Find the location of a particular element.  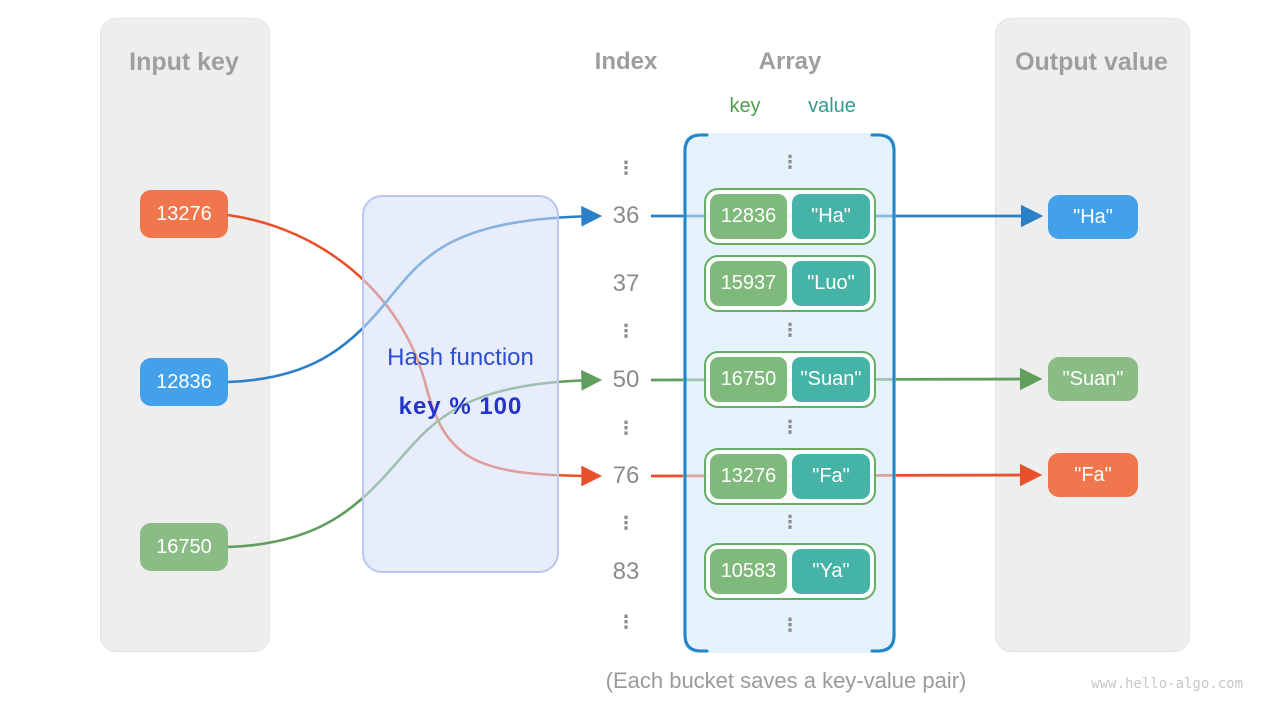

bucket-pair: 12836 "Ha" is located at coordinates (790, 216).